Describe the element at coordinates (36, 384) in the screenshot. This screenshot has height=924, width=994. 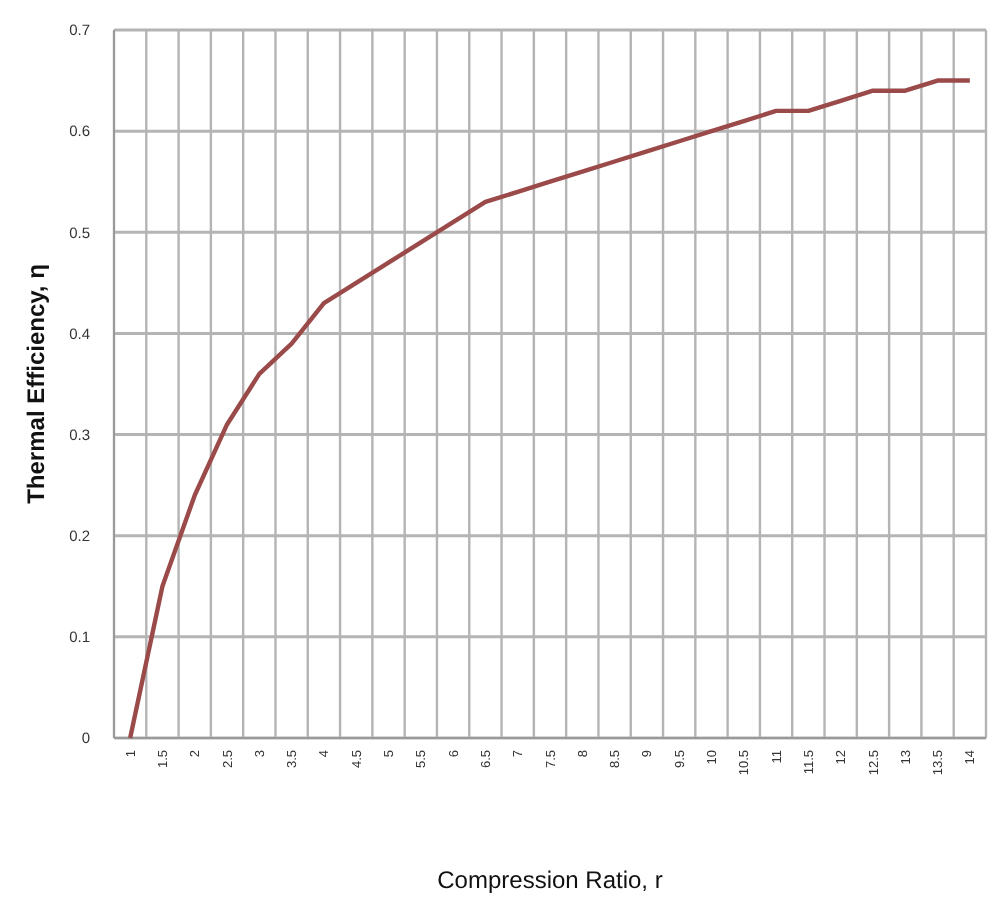
I see `y-axis-title: Thermal Efficiency, η` at that location.